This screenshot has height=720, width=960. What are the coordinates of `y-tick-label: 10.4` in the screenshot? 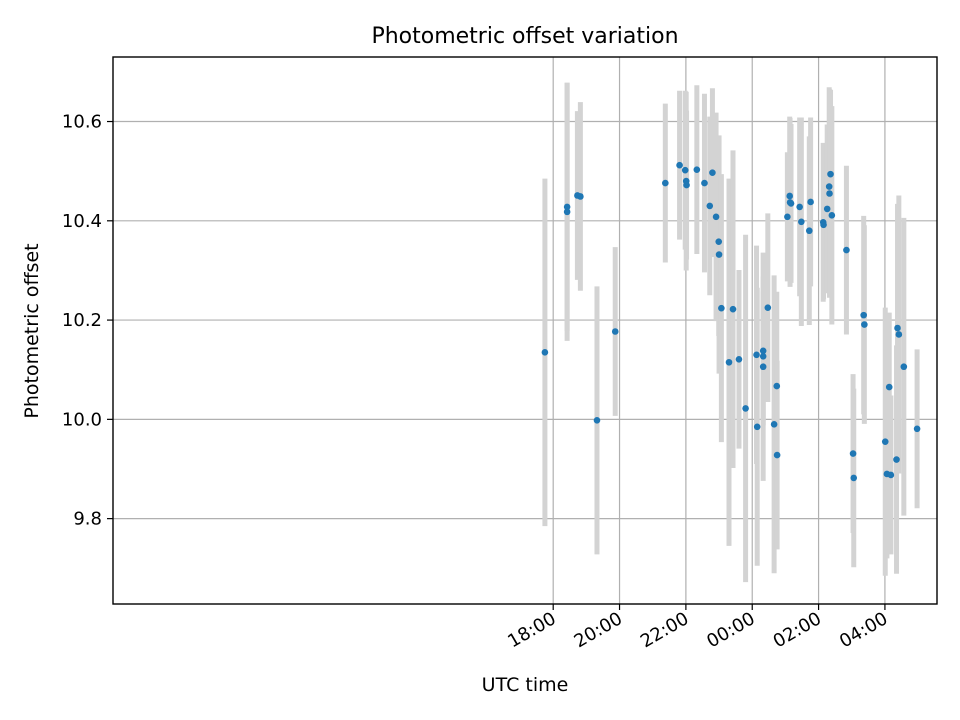 It's located at (82, 221).